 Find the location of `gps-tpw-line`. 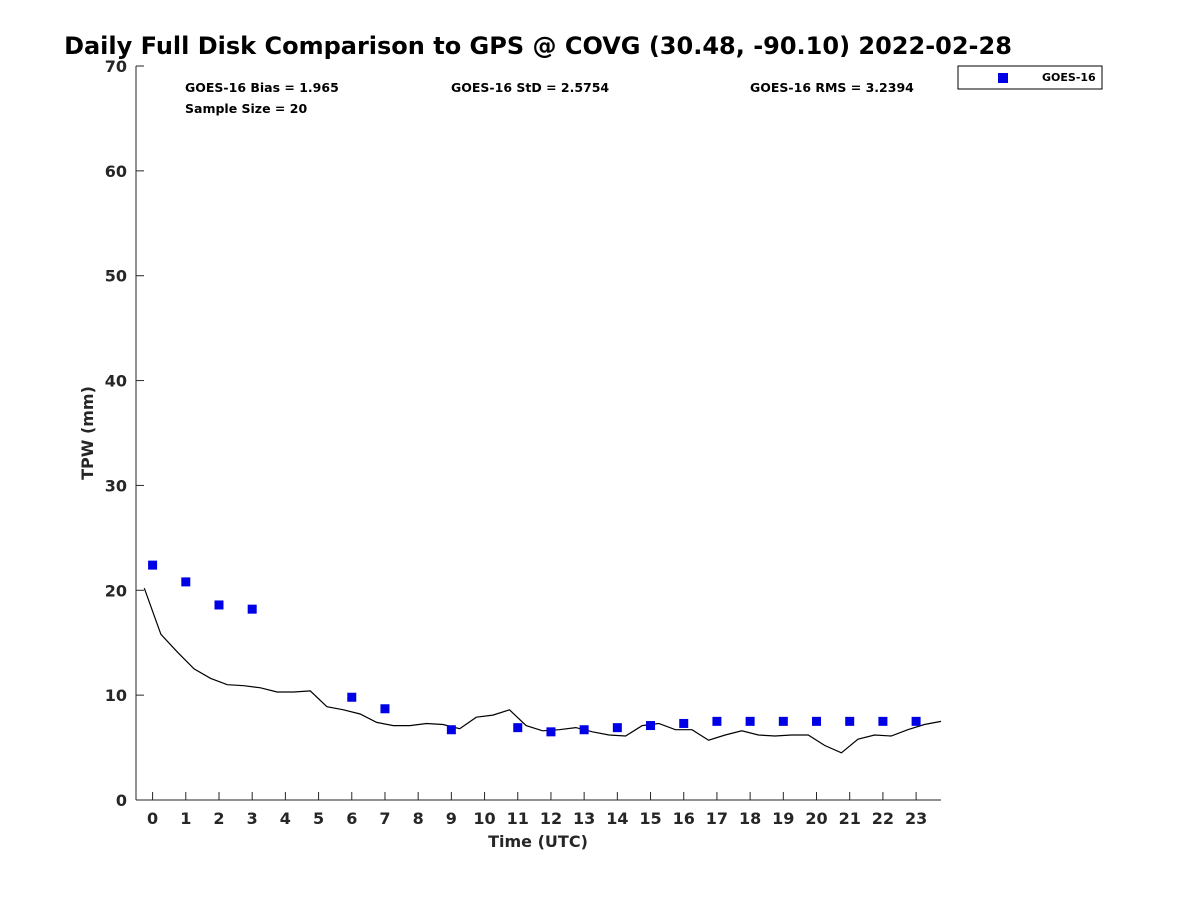

gps-tpw-line is located at coordinates (542, 670).